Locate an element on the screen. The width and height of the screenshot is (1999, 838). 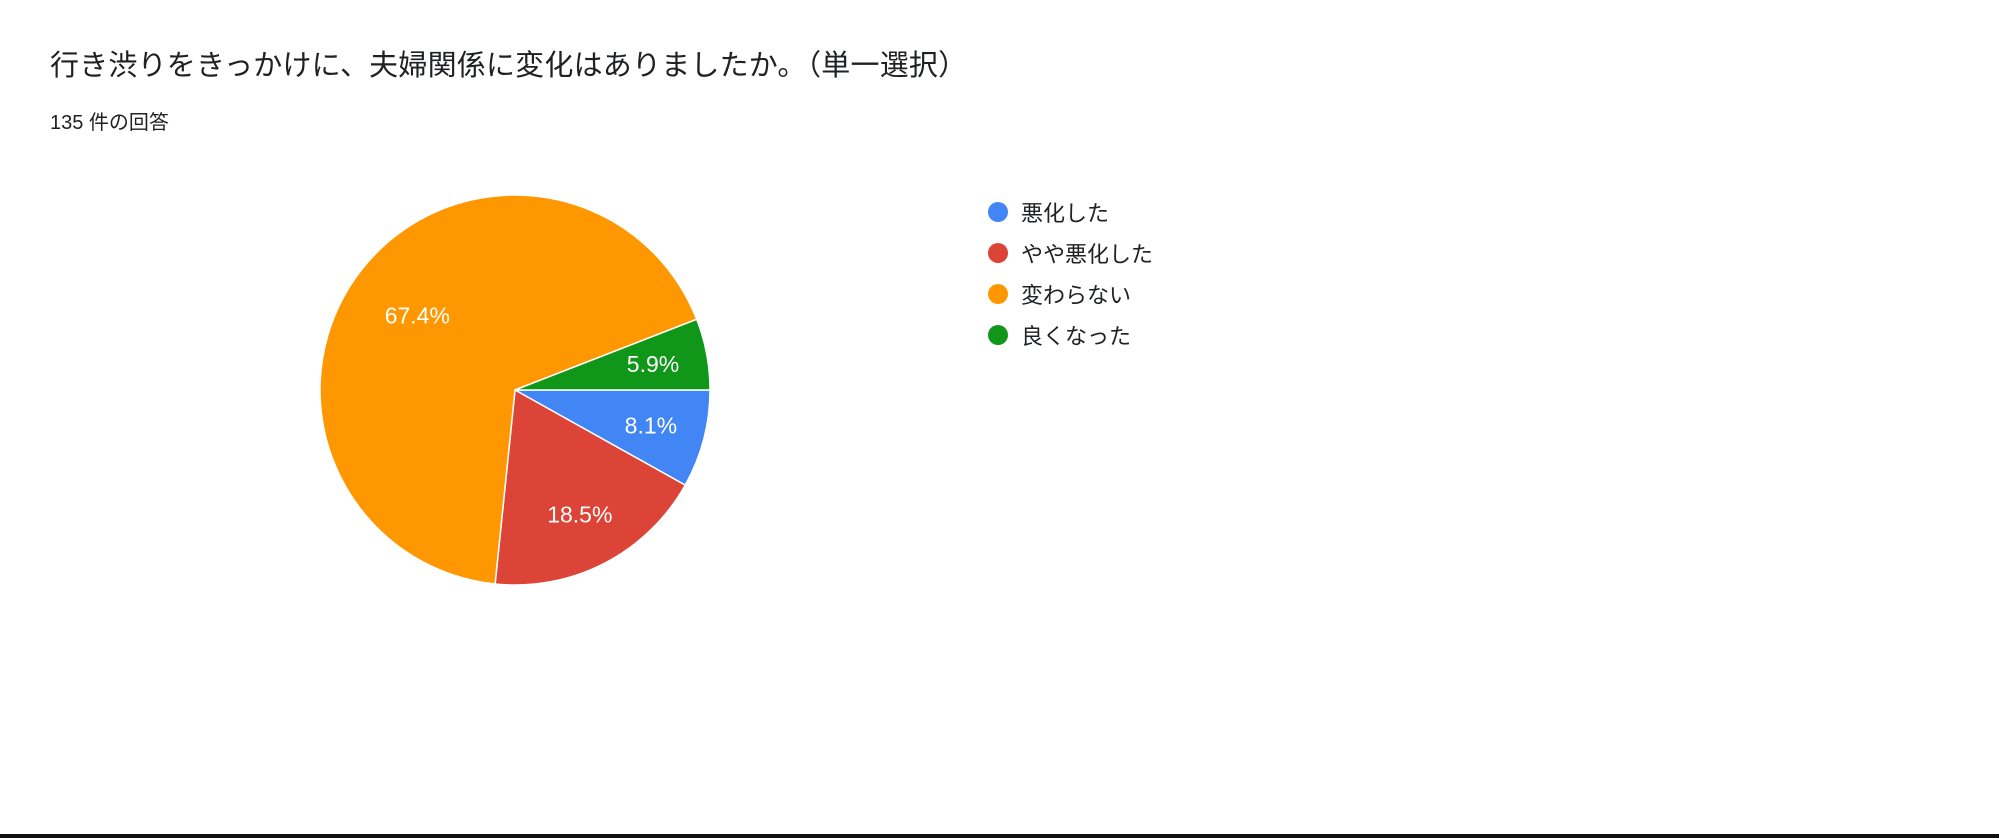
legend-item-3: 良くなった is located at coordinates (1070, 335).